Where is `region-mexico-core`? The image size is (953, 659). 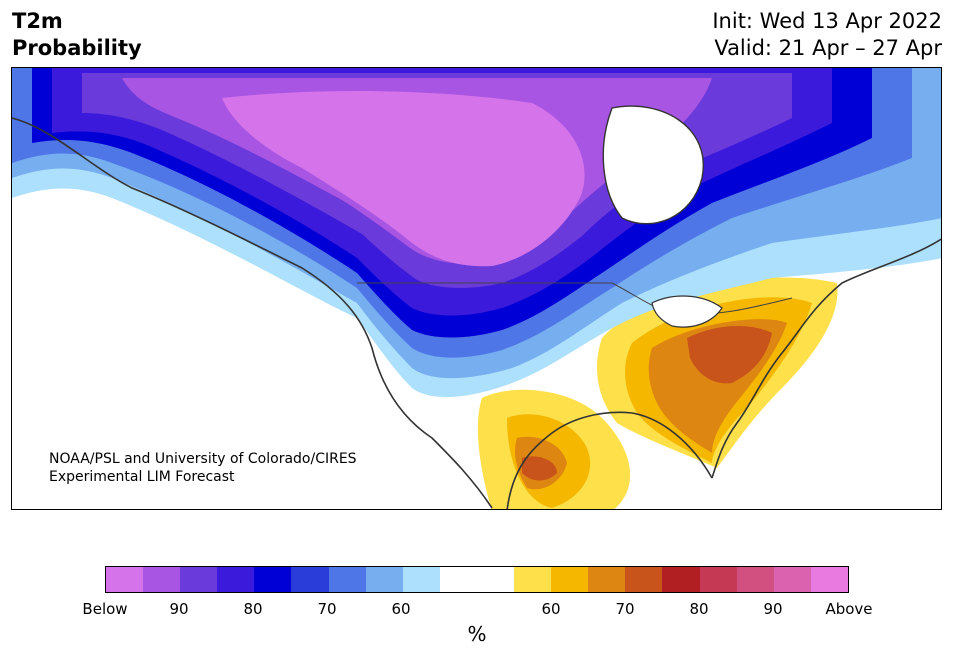
region-mexico-core is located at coordinates (539, 468).